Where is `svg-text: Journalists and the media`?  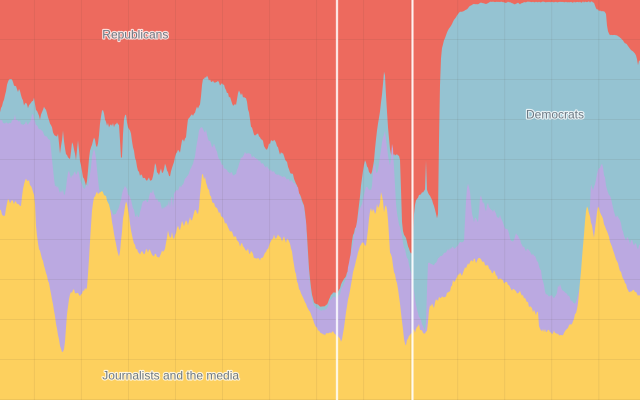 svg-text: Journalists and the media is located at coordinates (170, 376).